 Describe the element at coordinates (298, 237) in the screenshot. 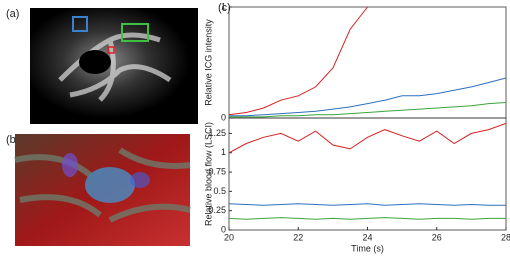

I see `x-tick-label: 22` at that location.